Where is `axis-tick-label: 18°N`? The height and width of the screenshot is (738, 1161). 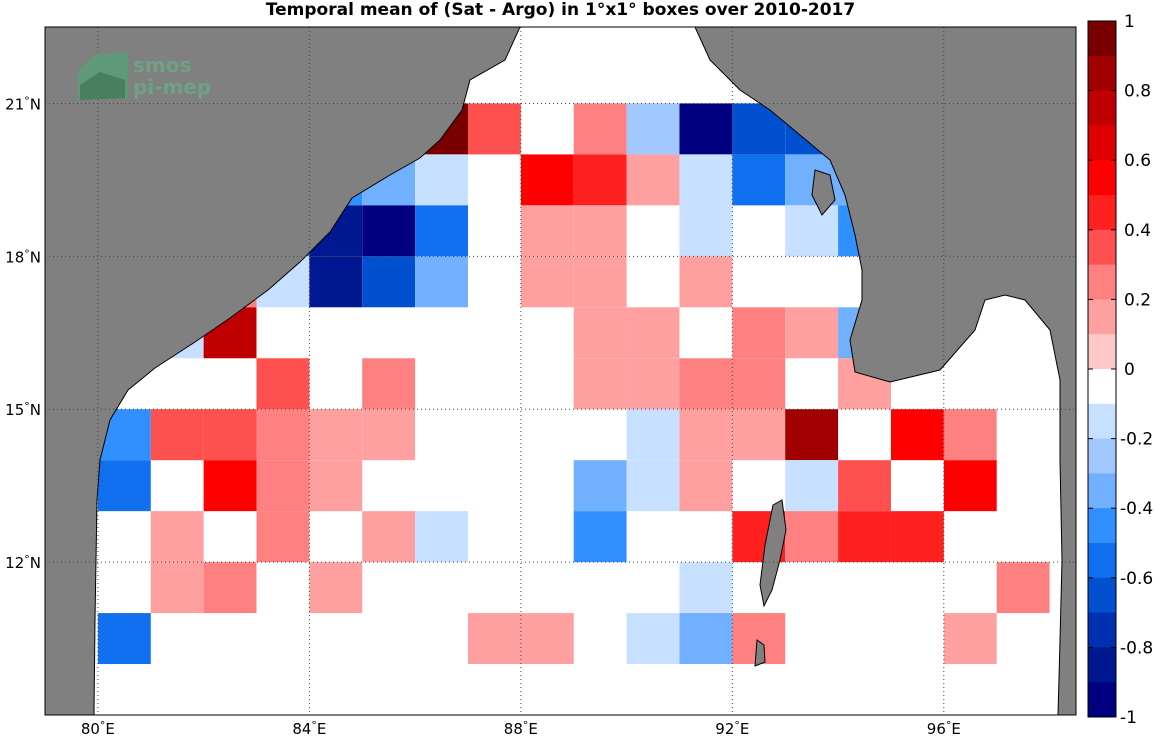
axis-tick-label: 18°N is located at coordinates (23, 256).